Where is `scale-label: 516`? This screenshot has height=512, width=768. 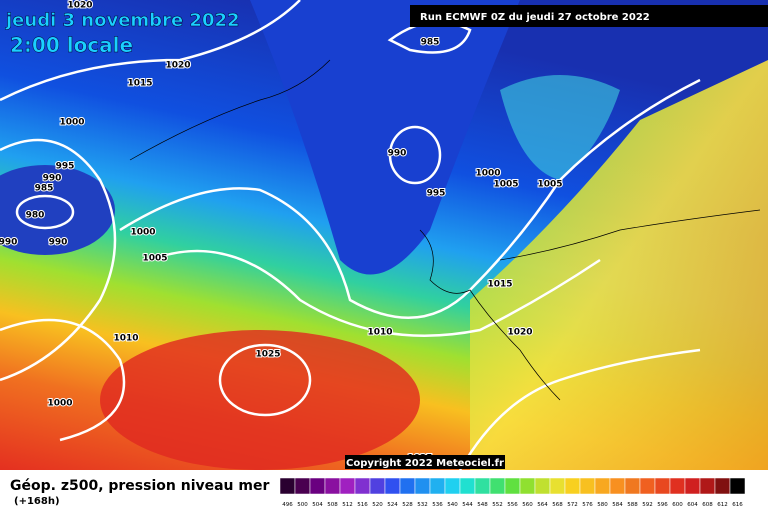 scale-label: 516 is located at coordinates (362, 505).